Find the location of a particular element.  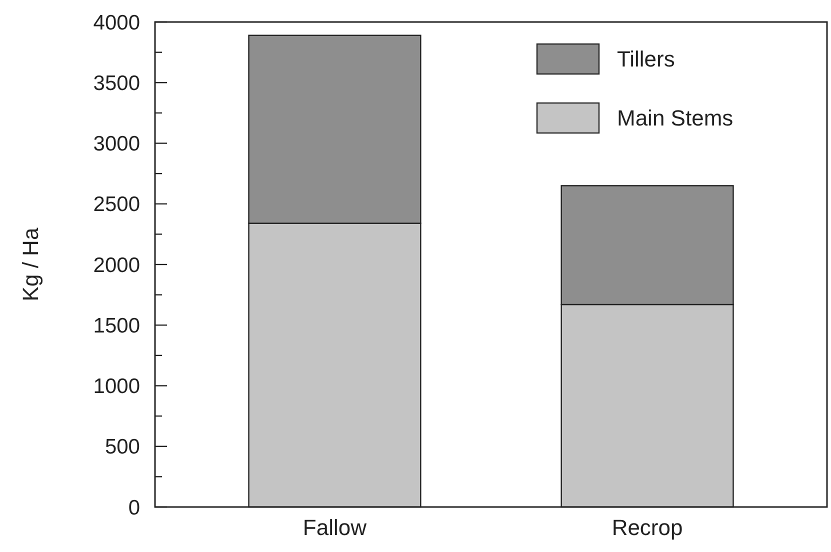

y-tick-label: 3000 is located at coordinates (116, 144).